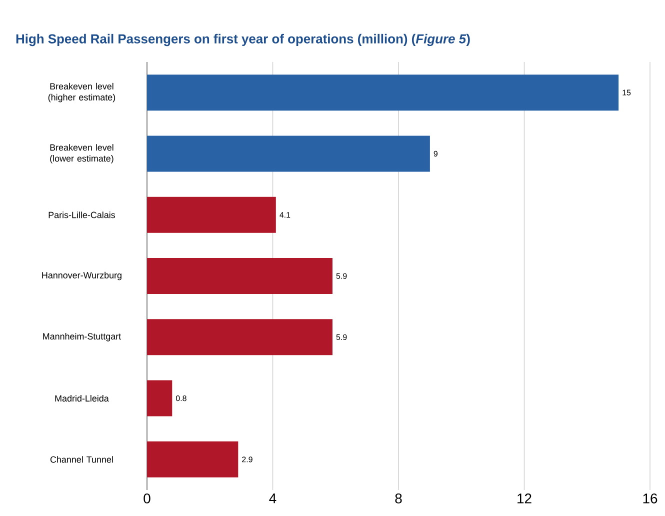 Image resolution: width=665 pixels, height=516 pixels. Describe the element at coordinates (398, 499) in the screenshot. I see `x-tick-label: 8` at that location.